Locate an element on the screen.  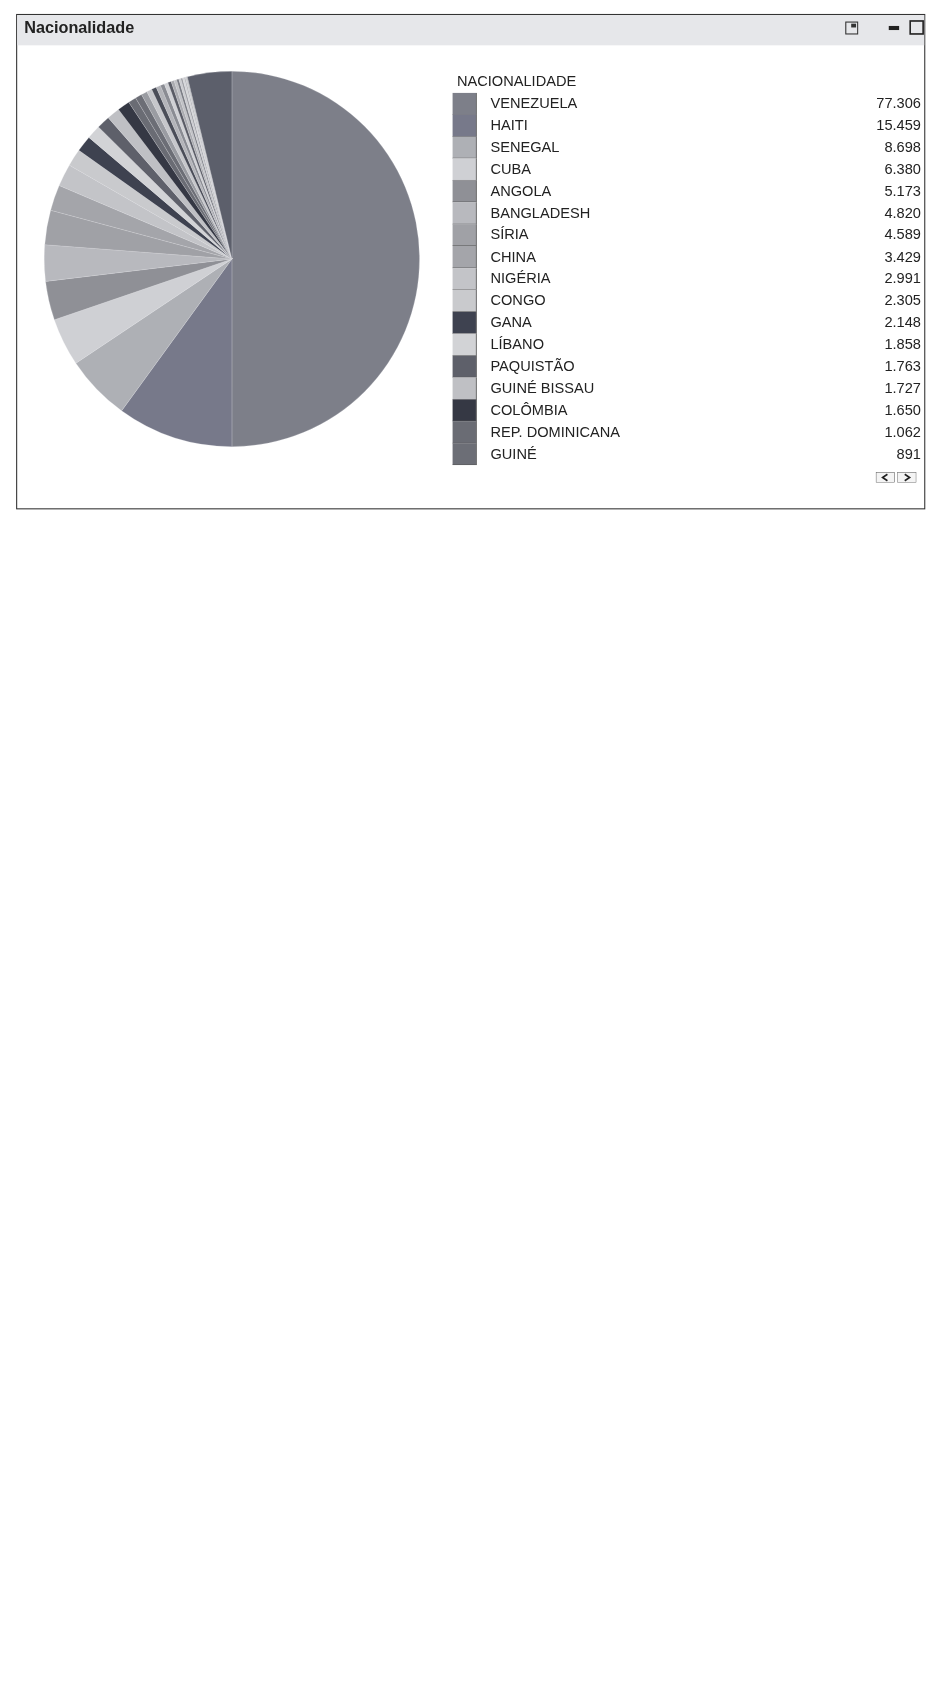
data-label: 1.727 is located at coordinates (902, 388).